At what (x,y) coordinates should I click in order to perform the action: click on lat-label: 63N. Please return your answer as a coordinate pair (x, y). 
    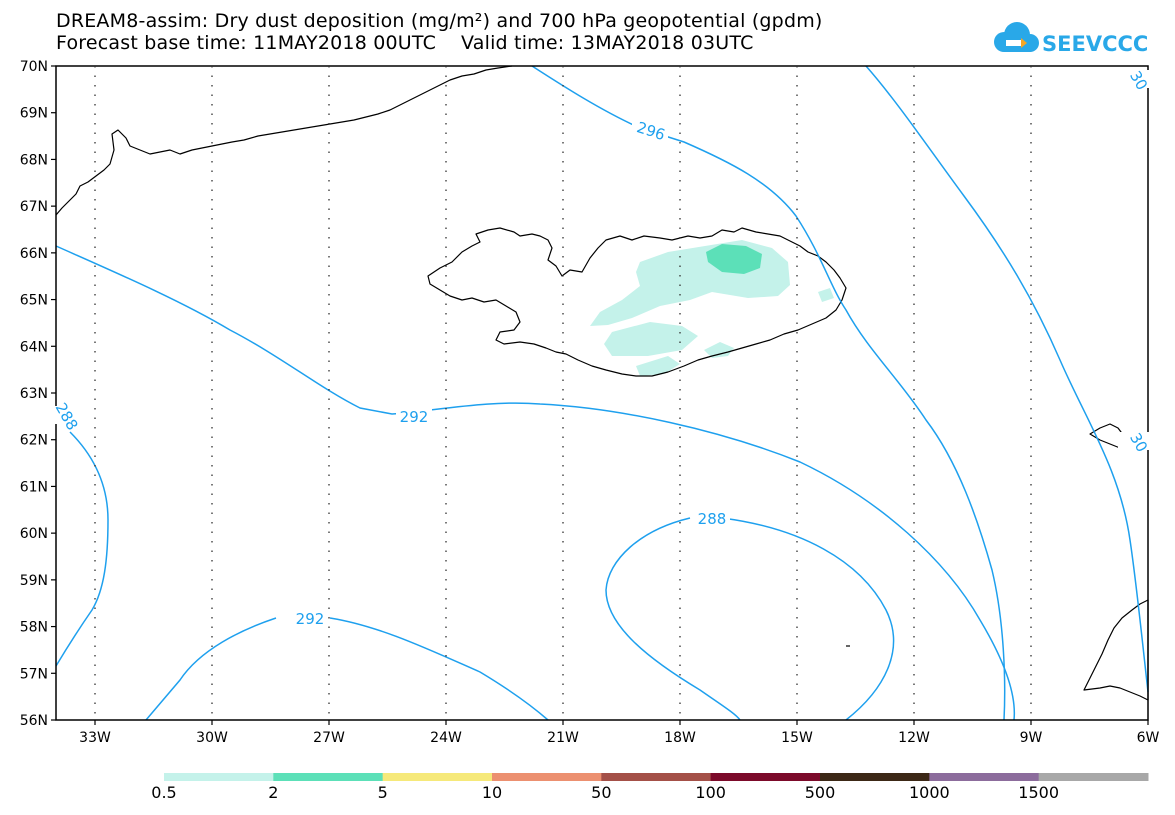
    Looking at the image, I should click on (34, 394).